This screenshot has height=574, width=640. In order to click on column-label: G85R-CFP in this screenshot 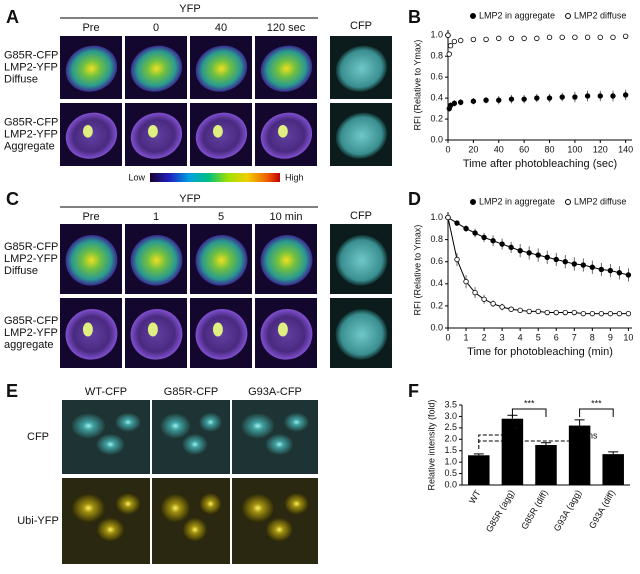, I will do `click(191, 392)`.